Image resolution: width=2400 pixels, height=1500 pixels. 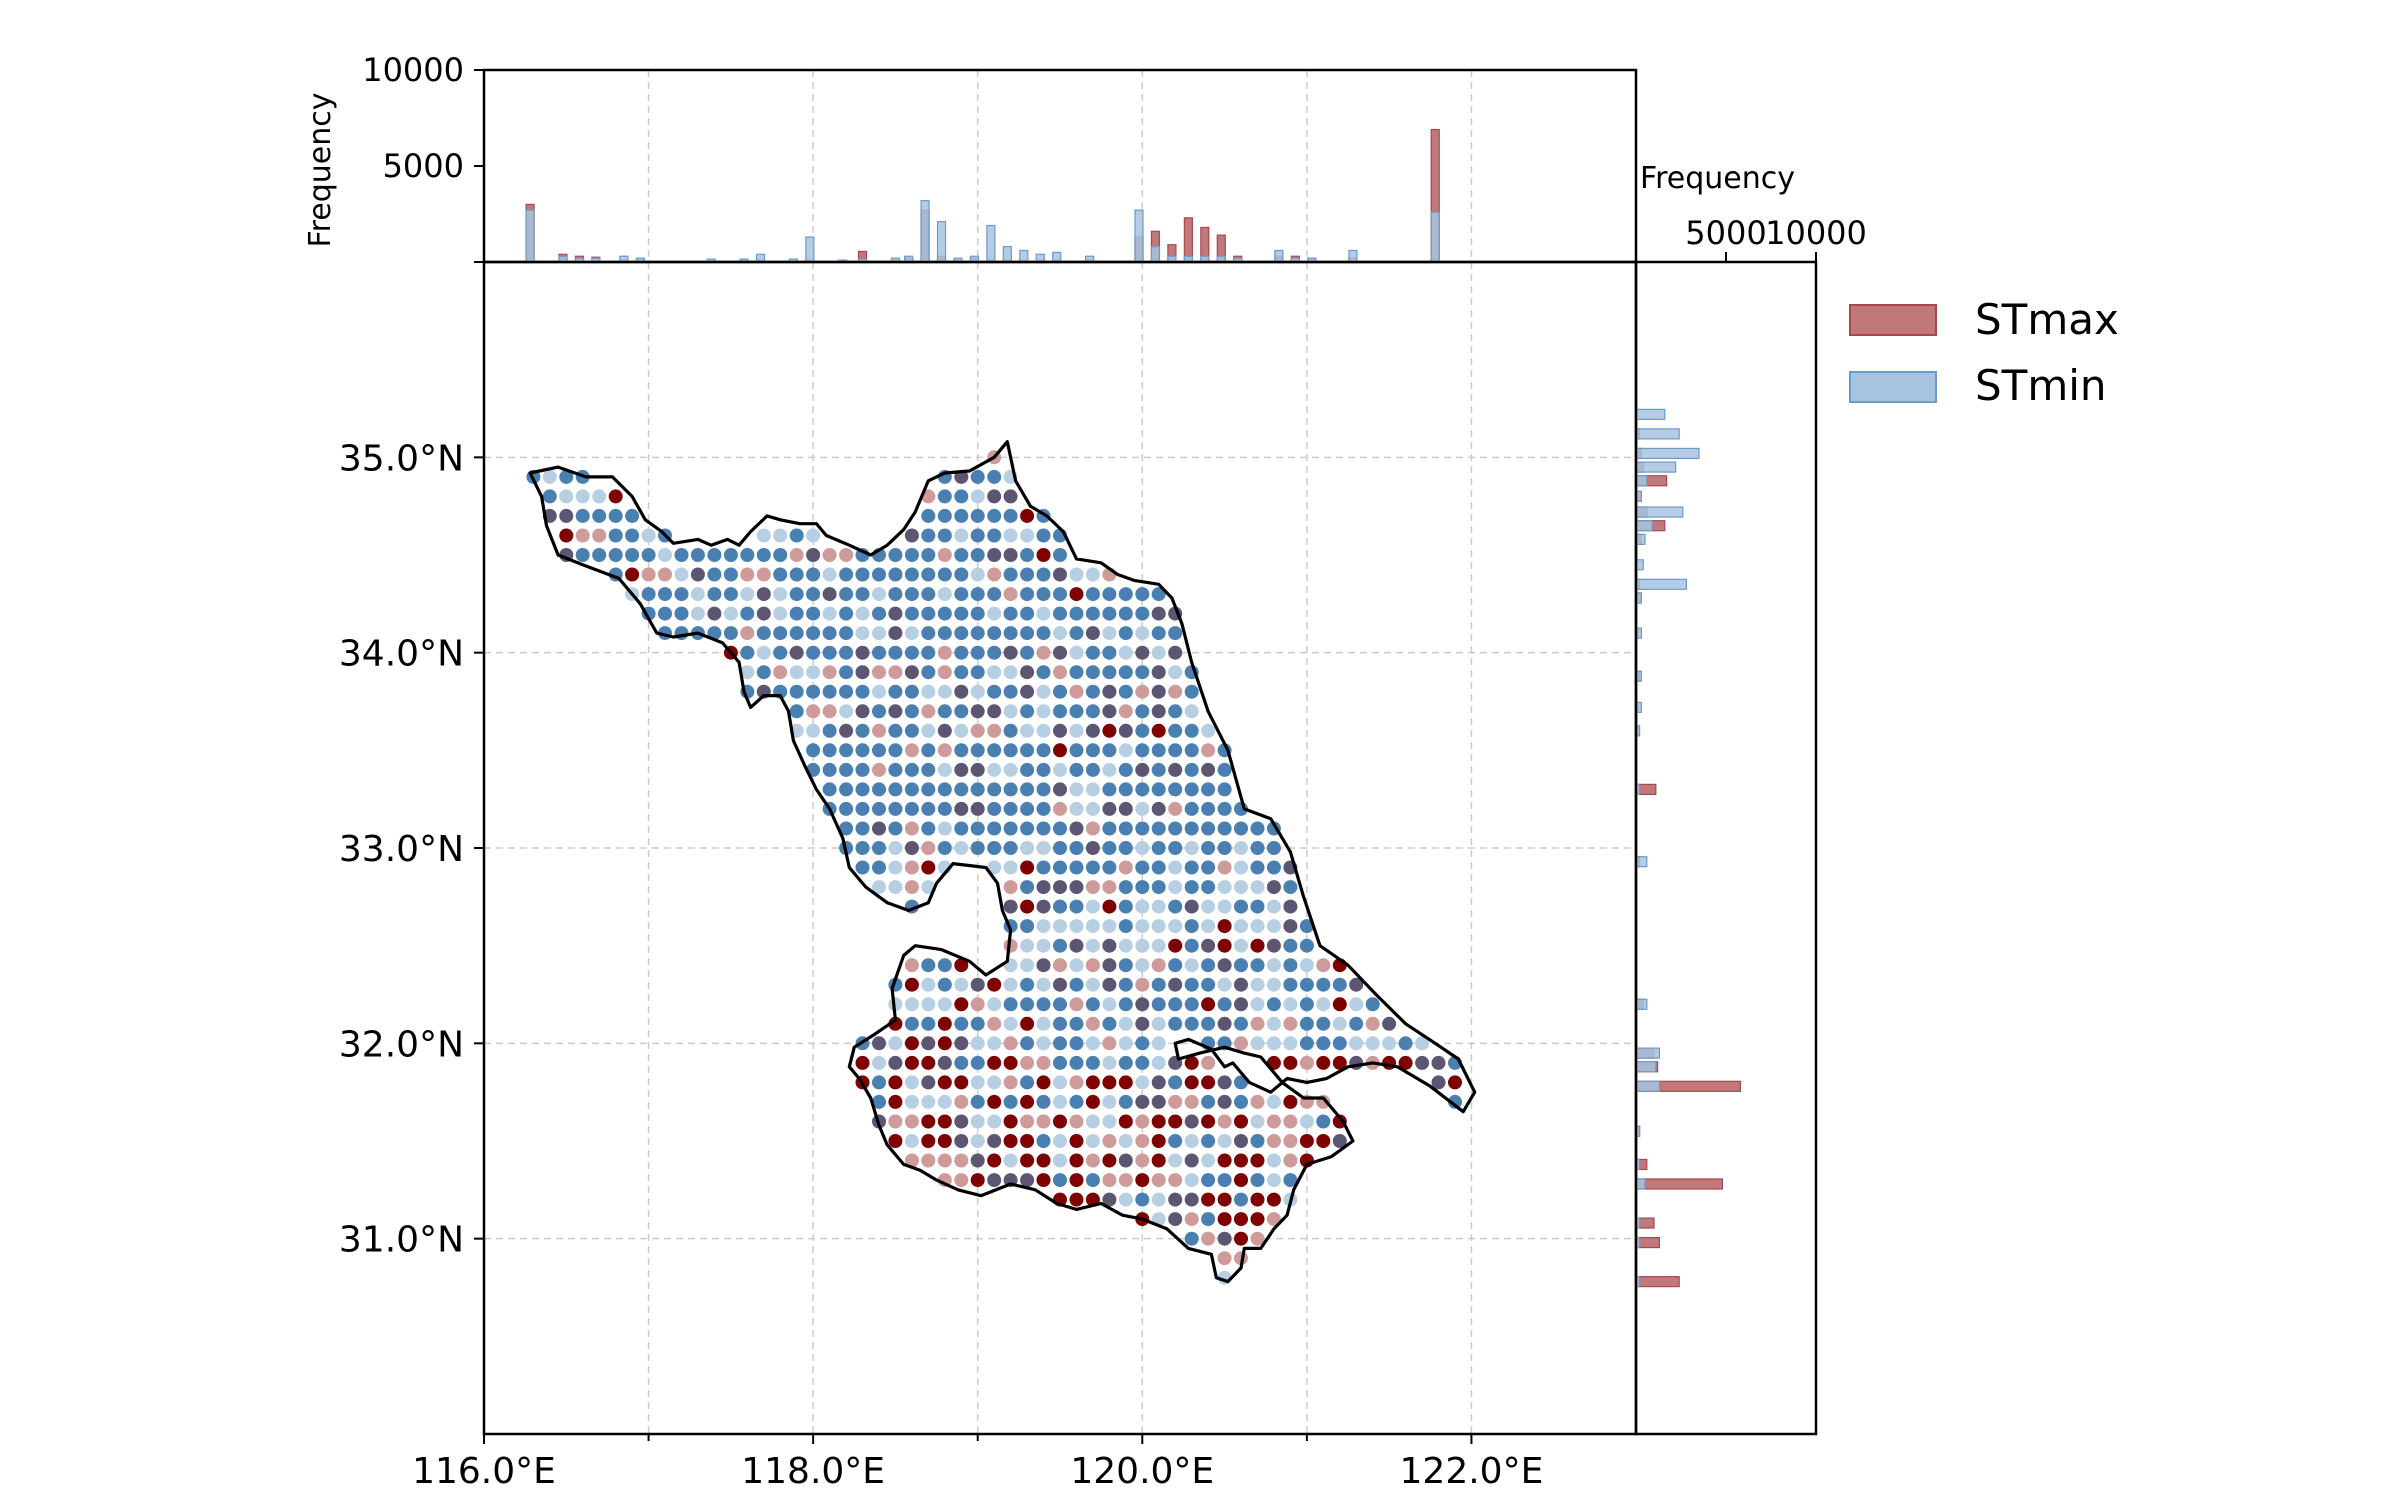 I want to click on y-tick-label: 33.0°N, so click(x=401, y=849).